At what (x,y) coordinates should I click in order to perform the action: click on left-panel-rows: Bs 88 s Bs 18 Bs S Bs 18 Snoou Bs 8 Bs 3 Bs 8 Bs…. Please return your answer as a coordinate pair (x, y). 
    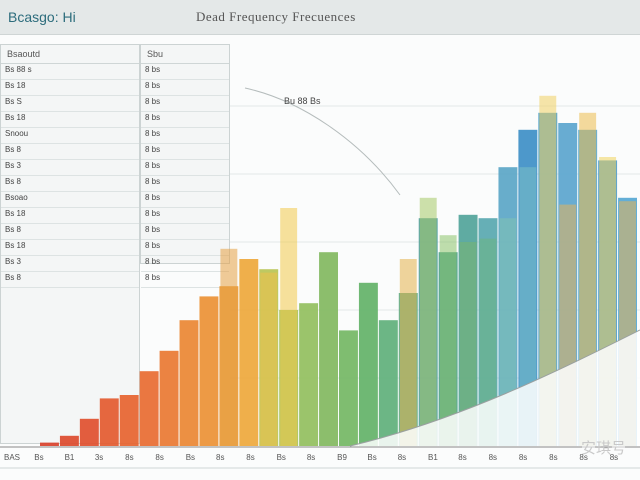
    Looking at the image, I should click on (70, 176).